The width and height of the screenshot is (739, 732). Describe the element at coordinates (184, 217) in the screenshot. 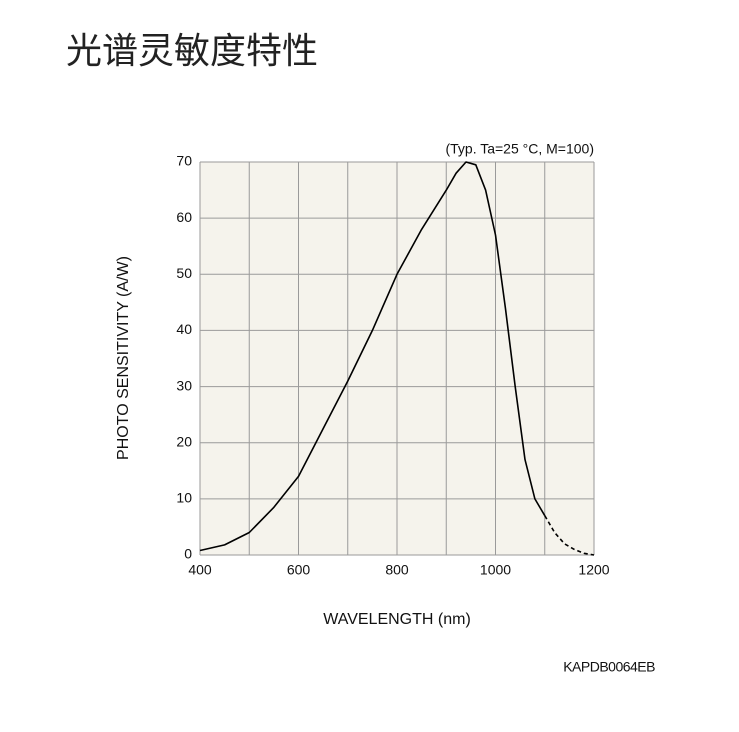

I see `y-tick-label: 60` at that location.